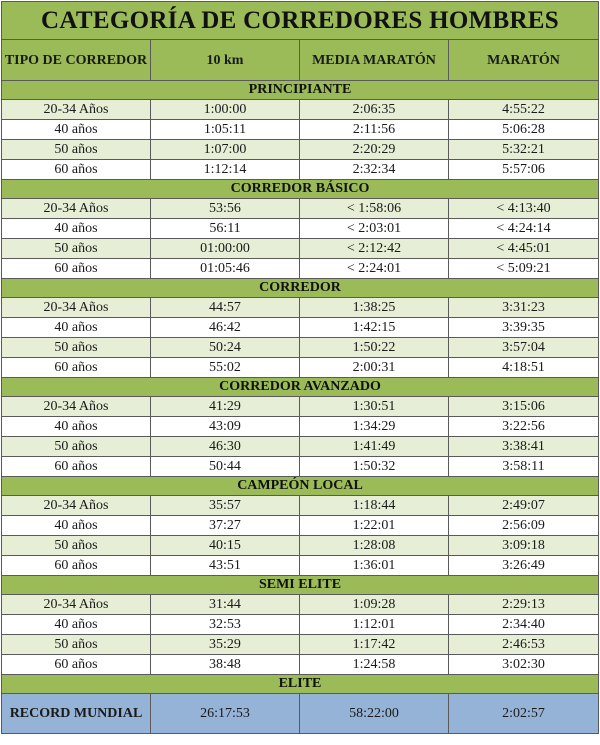 The height and width of the screenshot is (745, 600). What do you see at coordinates (374, 604) in the screenshot?
I see `cell-half-marathon: 1:09:28` at bounding box center [374, 604].